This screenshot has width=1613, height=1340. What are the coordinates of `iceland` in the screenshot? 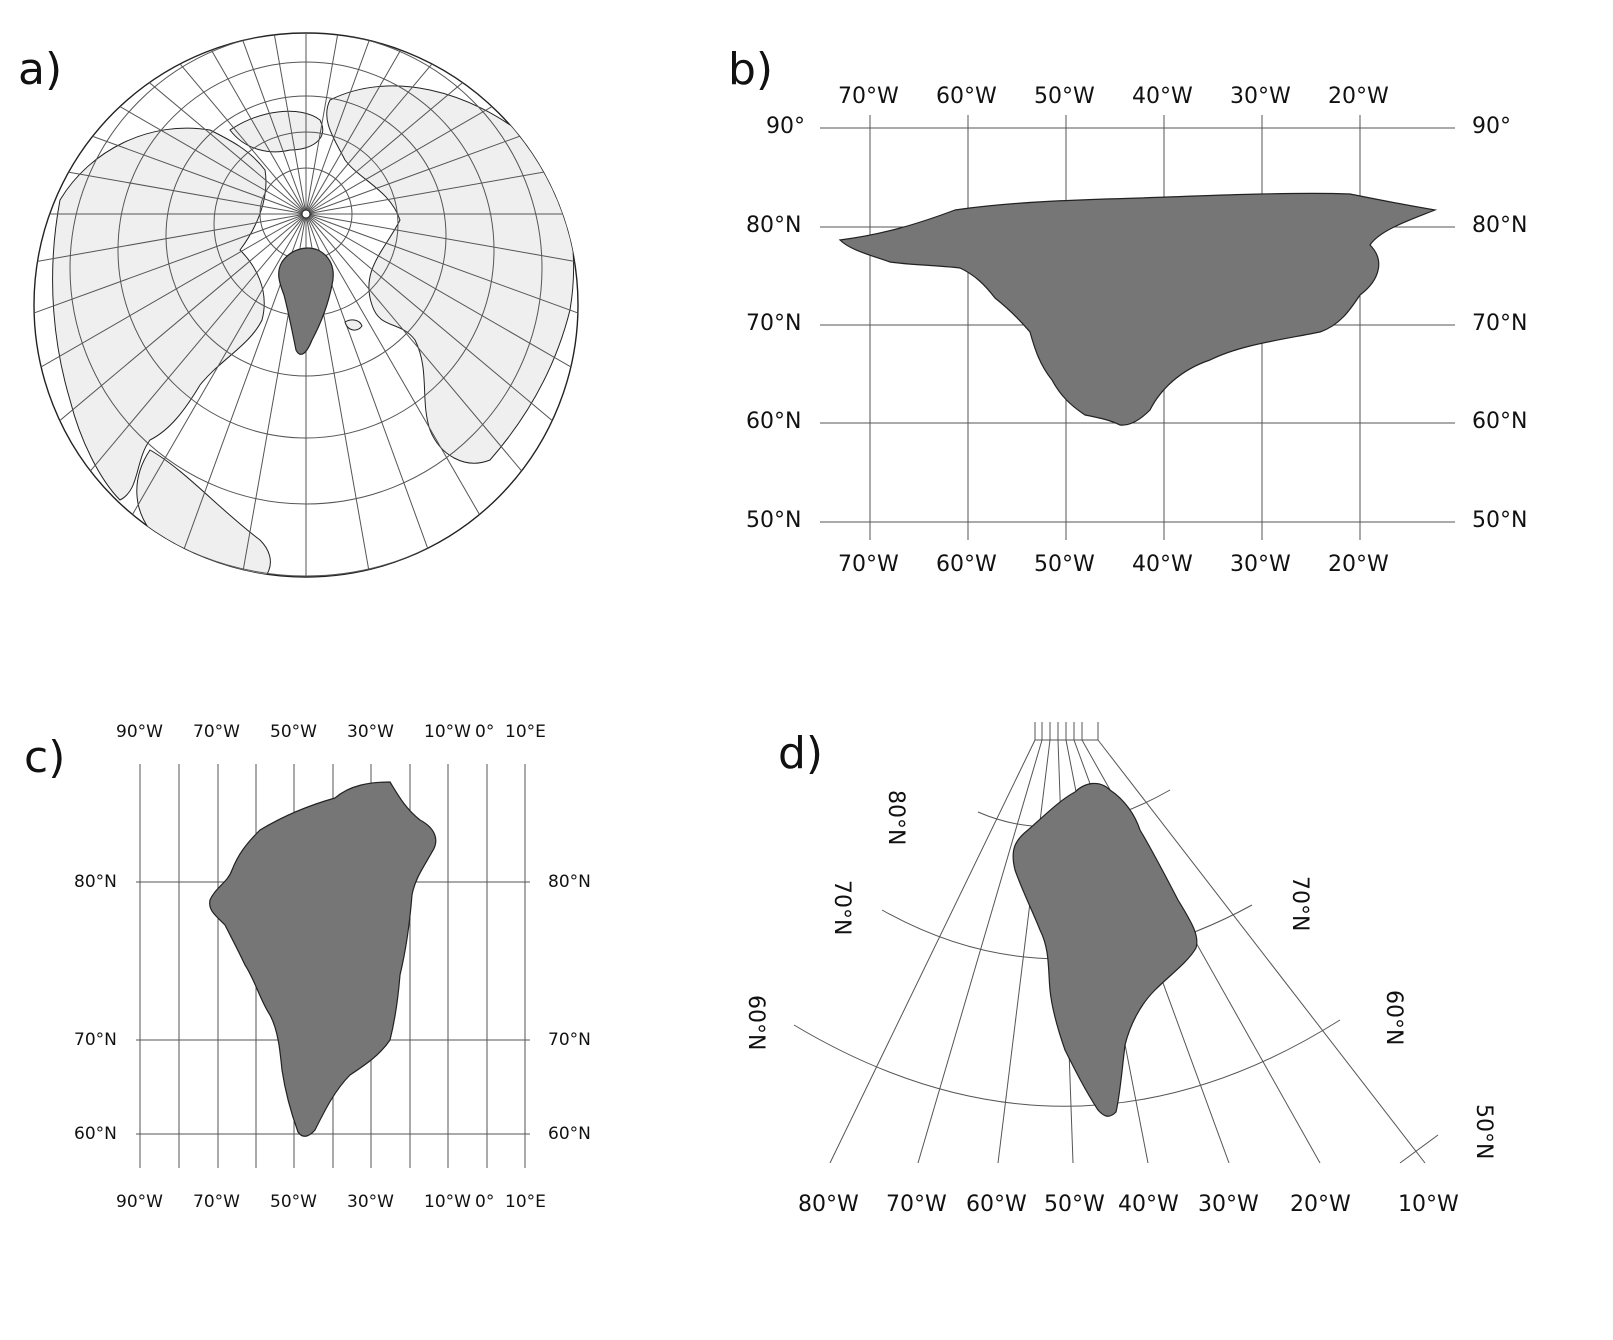 It's located at (353, 325).